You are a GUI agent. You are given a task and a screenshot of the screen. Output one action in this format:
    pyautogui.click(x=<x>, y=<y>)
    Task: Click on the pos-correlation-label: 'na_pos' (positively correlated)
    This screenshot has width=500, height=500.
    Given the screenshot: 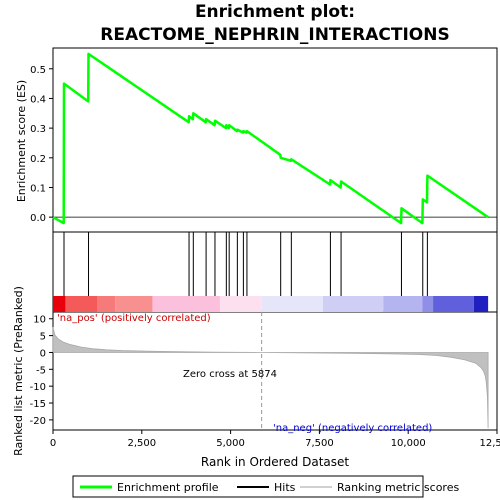 What is the action you would take?
    pyautogui.click(x=134, y=318)
    